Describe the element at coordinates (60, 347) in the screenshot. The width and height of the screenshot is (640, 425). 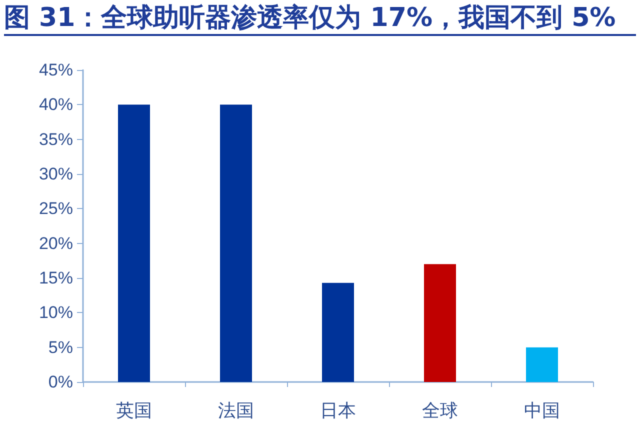
I see `y-tick-label: 5%` at that location.